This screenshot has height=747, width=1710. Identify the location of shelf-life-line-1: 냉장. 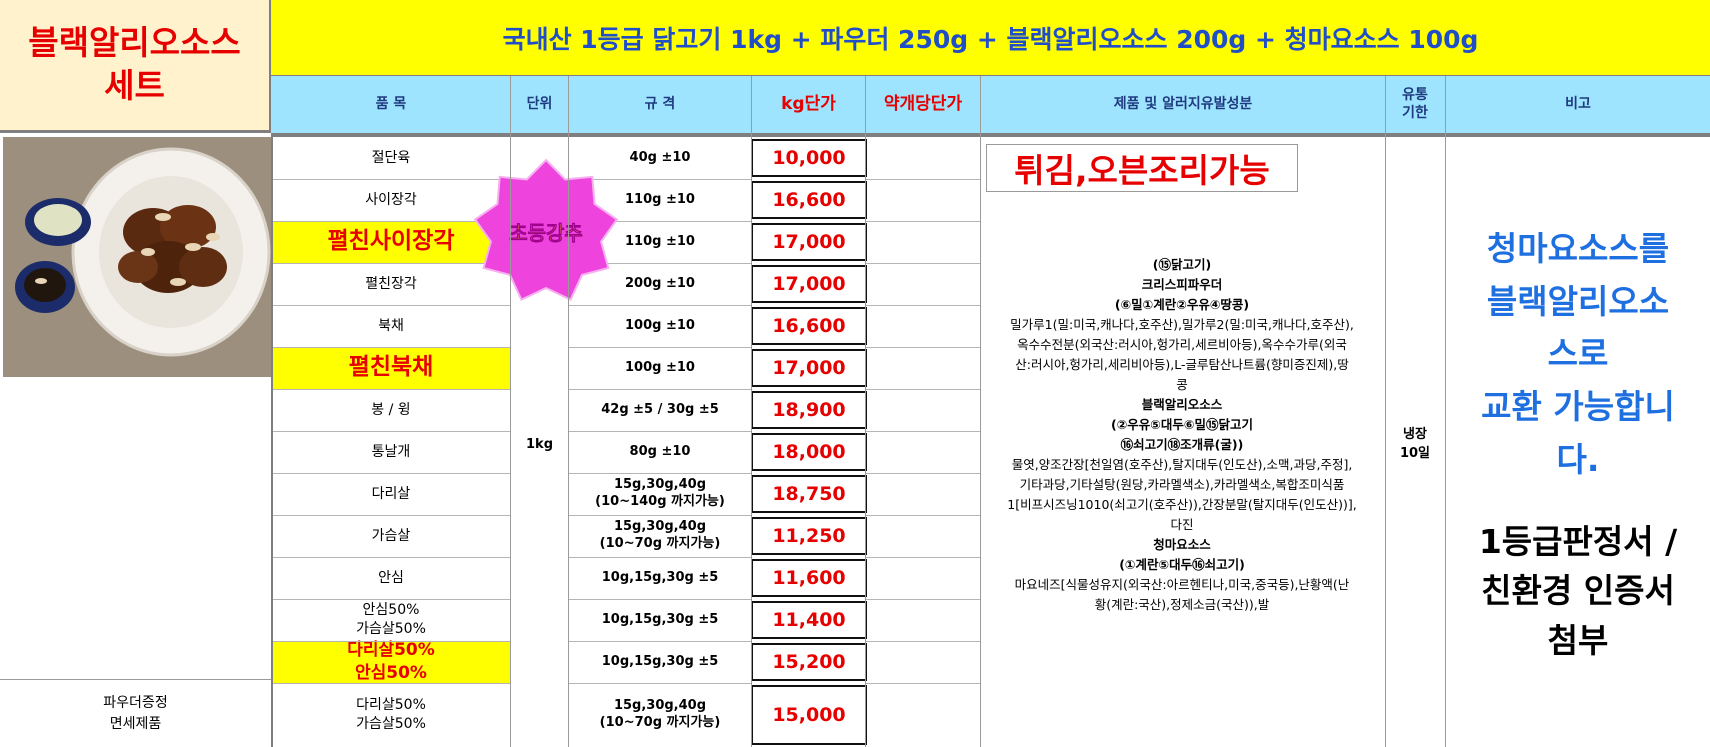
(1415, 434).